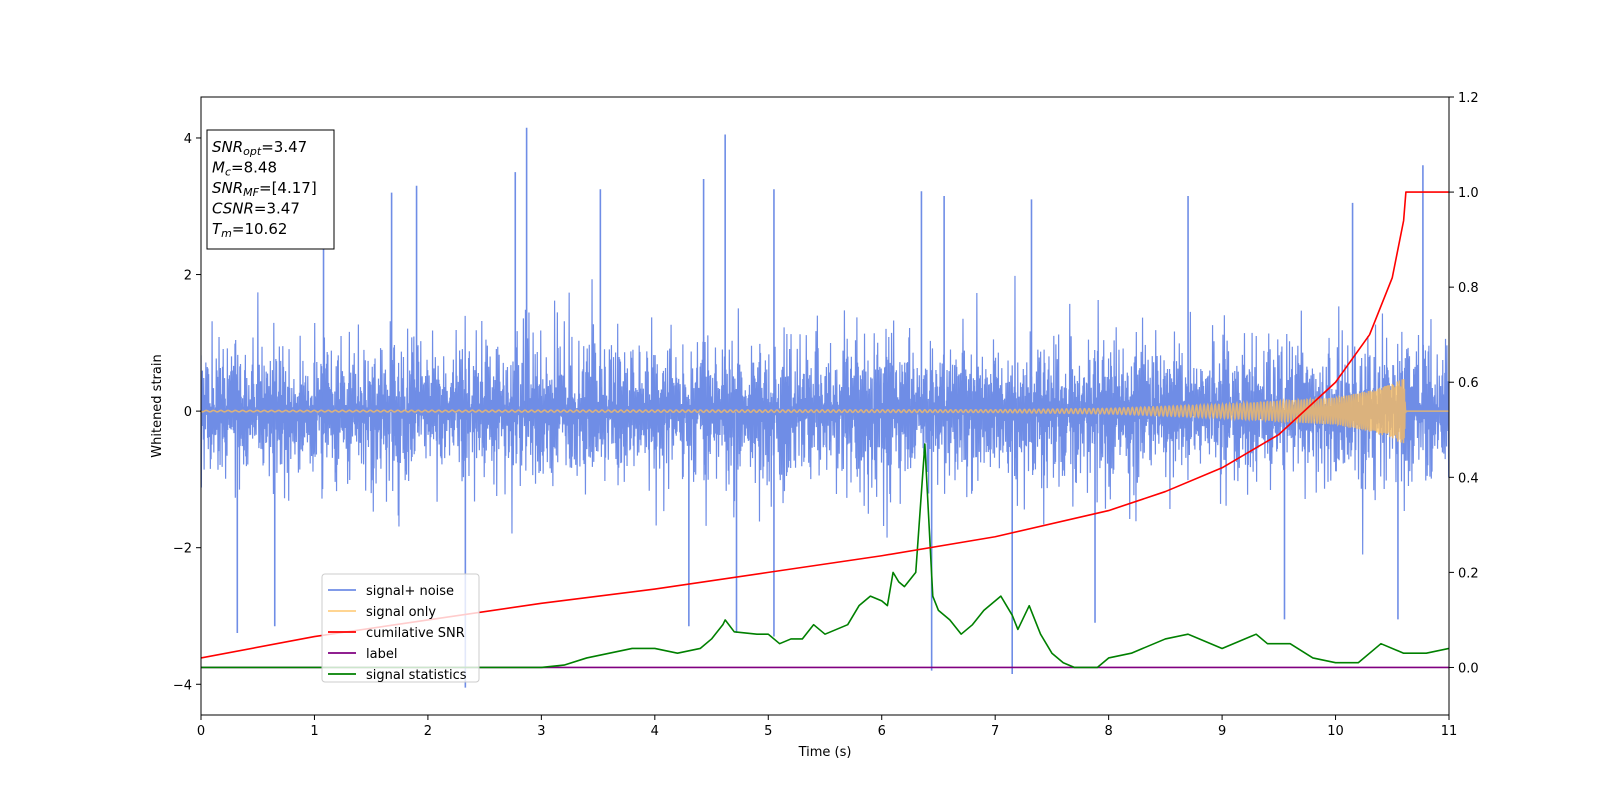  Describe the element at coordinates (182, 549) in the screenshot. I see `y-tick-label: −2` at that location.